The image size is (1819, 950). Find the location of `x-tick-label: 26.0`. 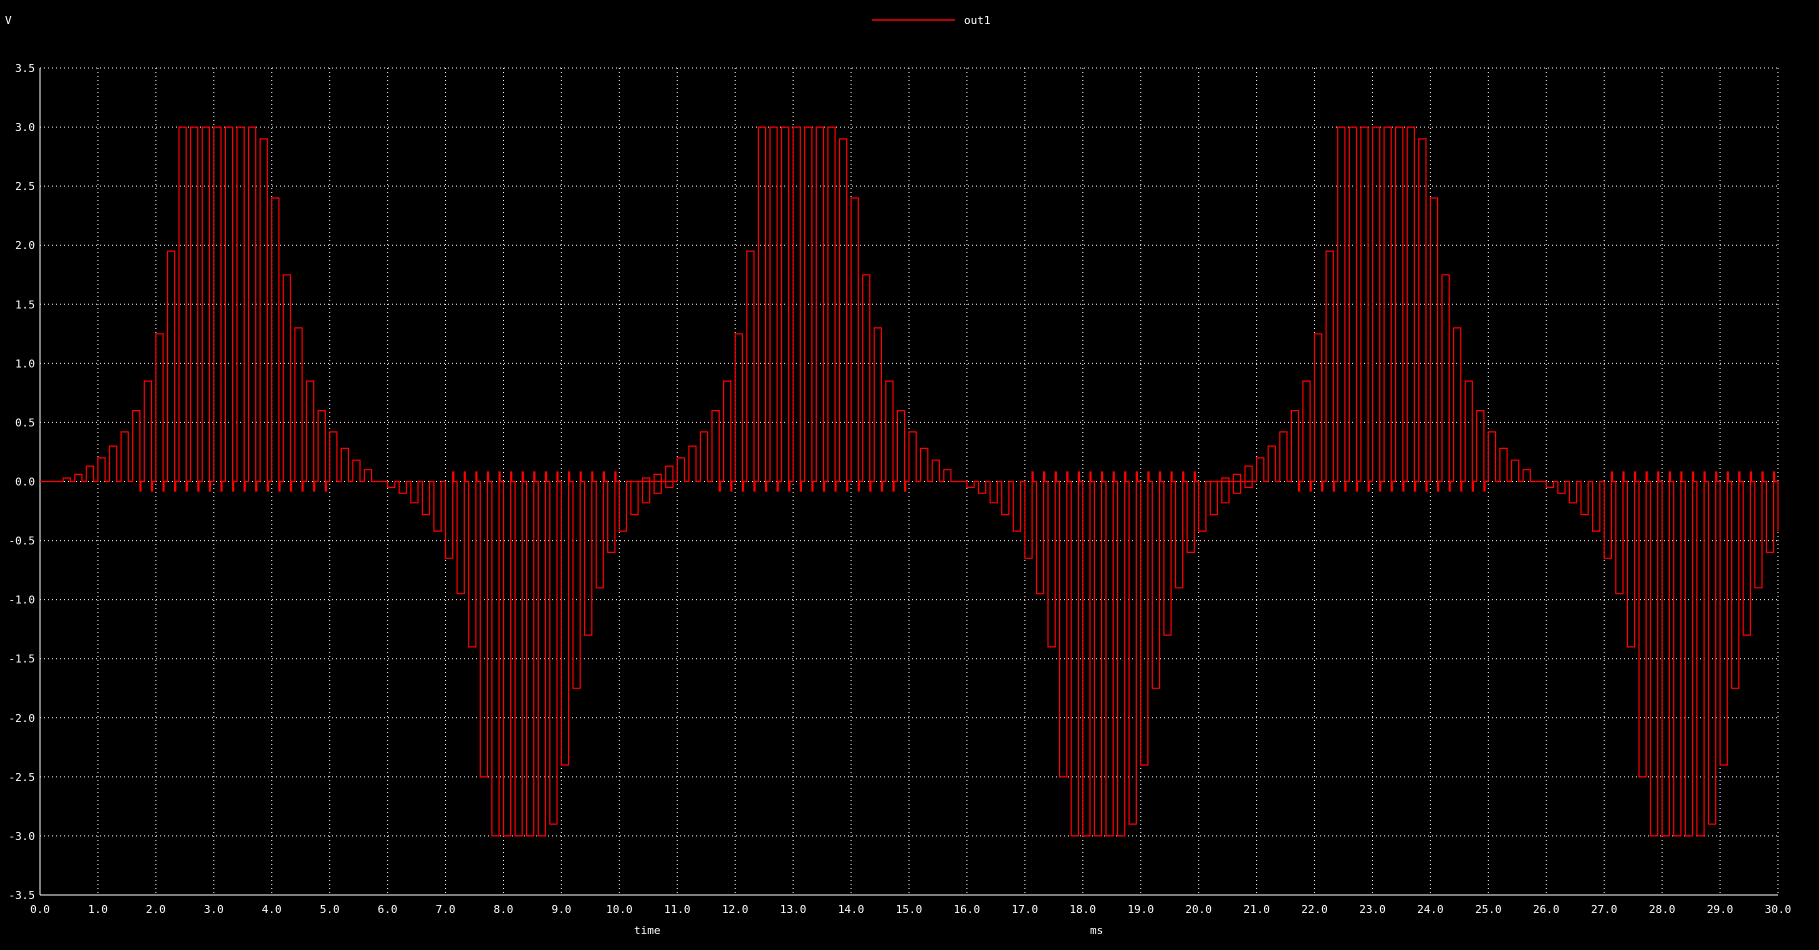

x-tick-label: 26.0 is located at coordinates (1546, 909).